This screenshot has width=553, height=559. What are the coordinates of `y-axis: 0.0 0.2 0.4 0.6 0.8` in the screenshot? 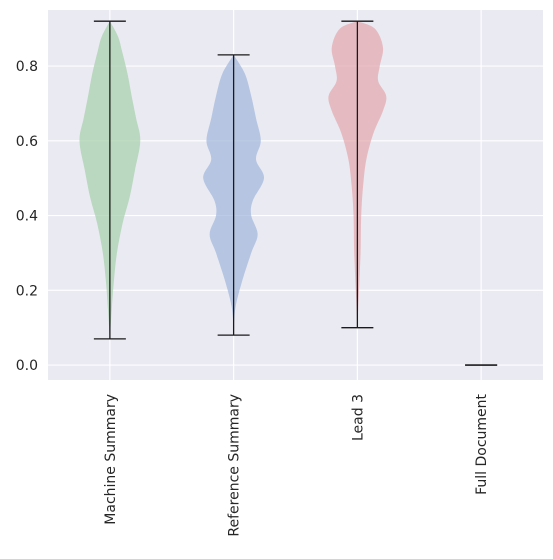 It's located at (27, 216).